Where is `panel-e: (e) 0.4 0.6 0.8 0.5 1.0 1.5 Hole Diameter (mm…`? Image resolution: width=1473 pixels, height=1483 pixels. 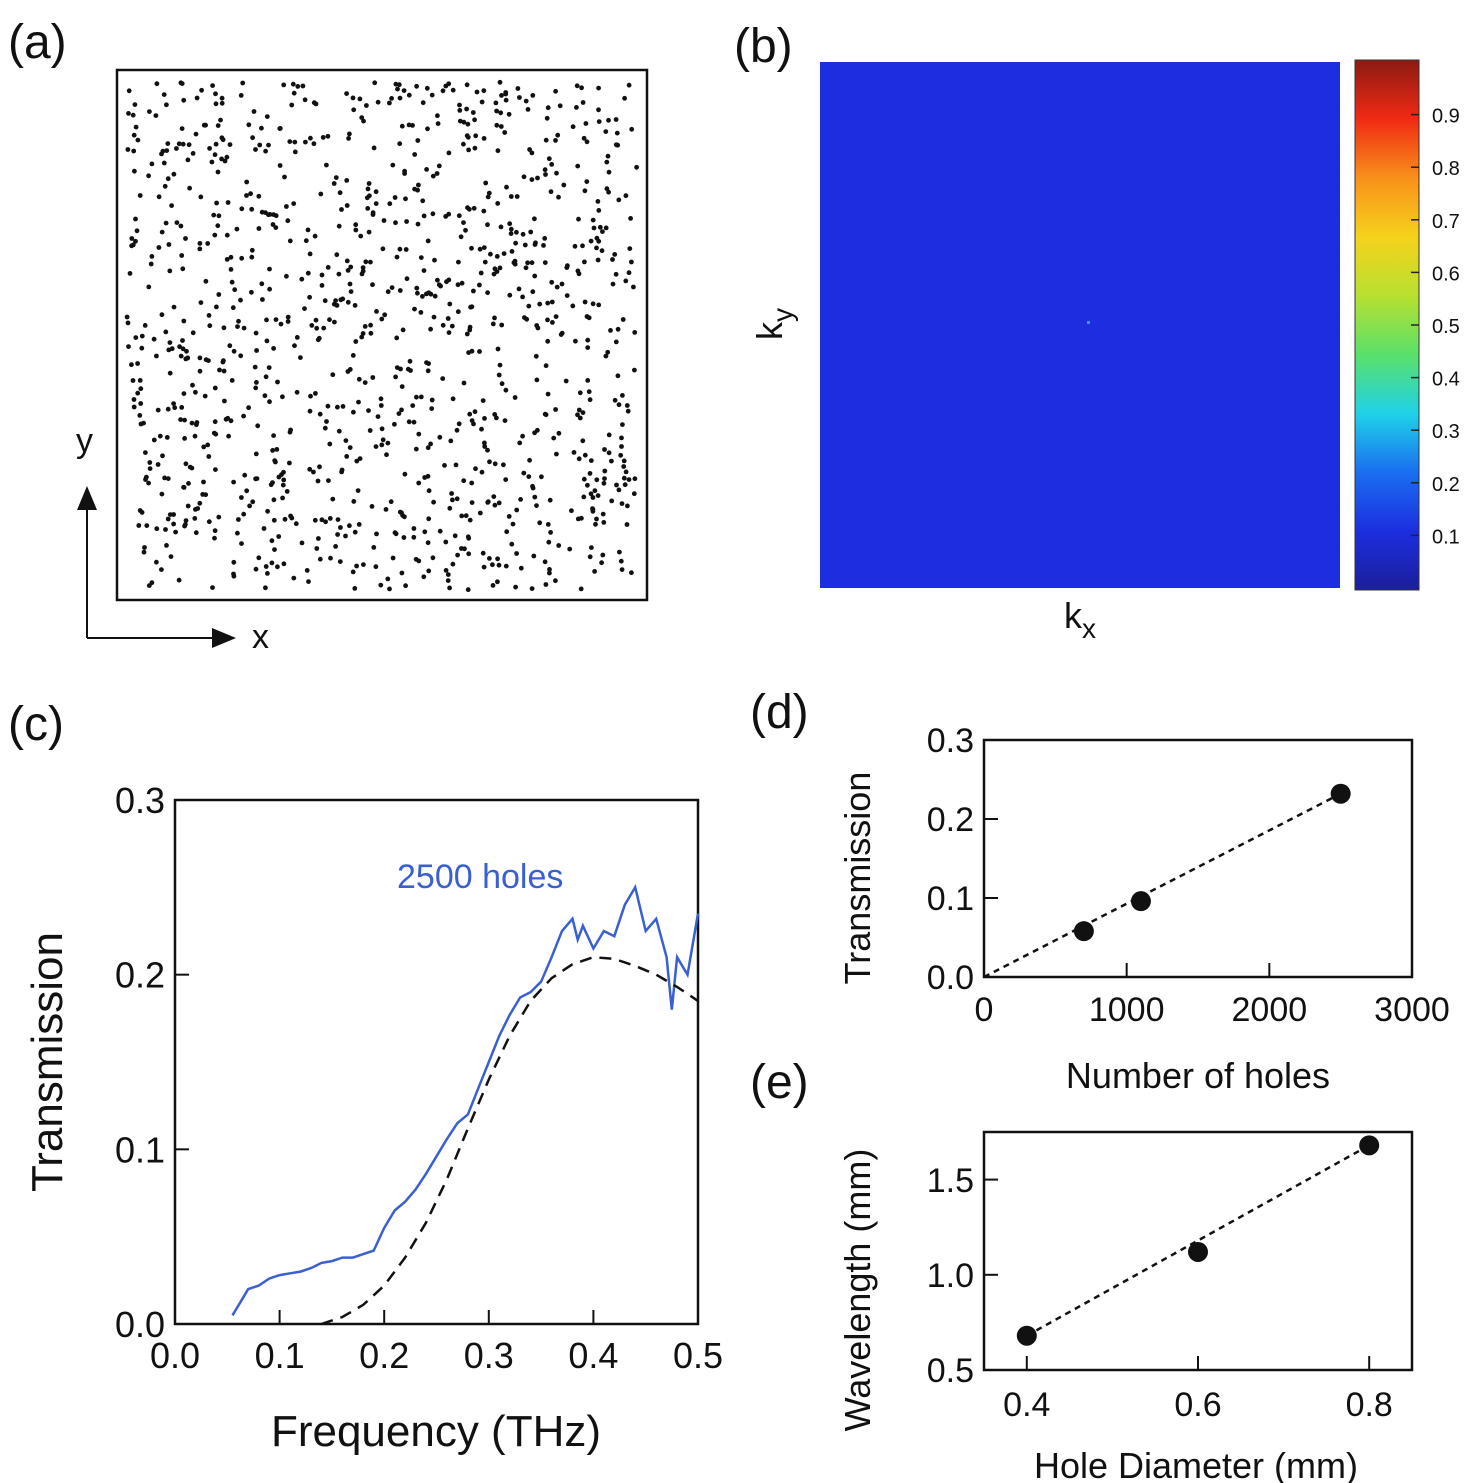
panel-e: (e) 0.4 0.6 0.8 0.5 1.0 1.5 Hole Diameter (mm… is located at coordinates (1082, 1269).